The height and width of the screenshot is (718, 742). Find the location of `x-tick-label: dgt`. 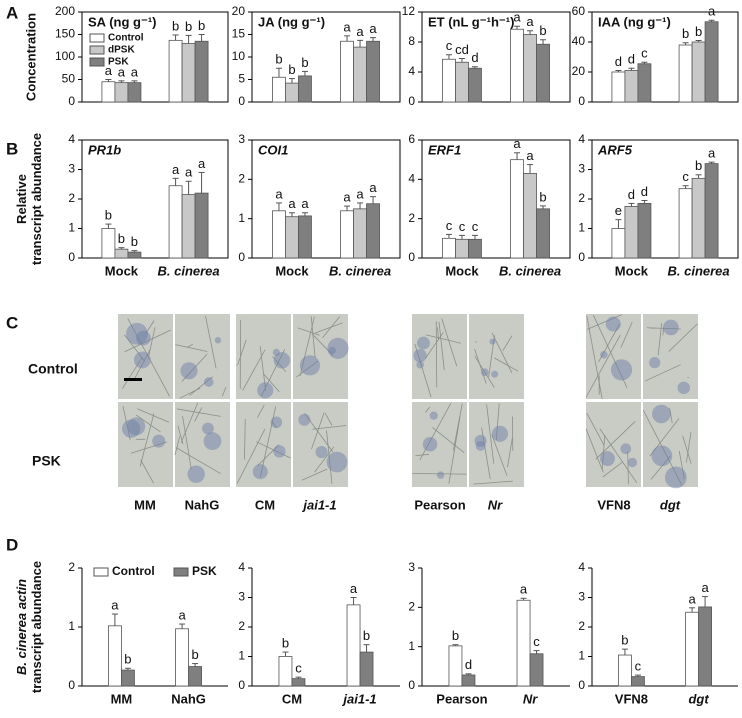

x-tick-label: dgt is located at coordinates (698, 698).